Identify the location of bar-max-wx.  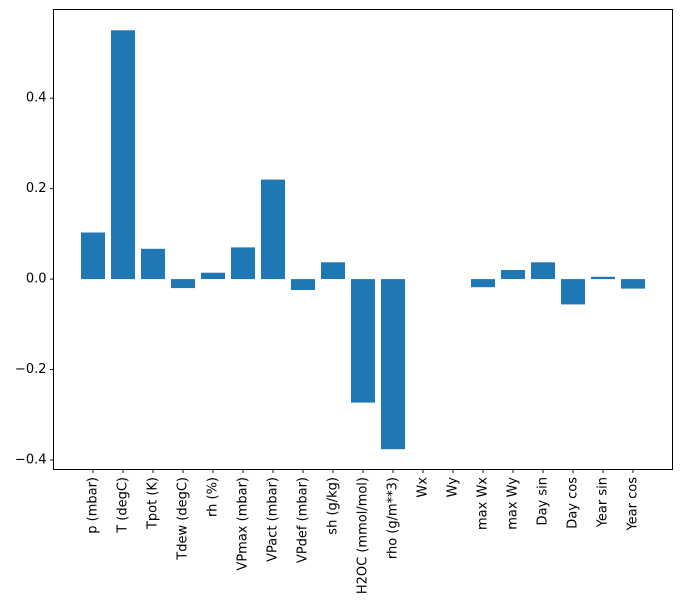
(483, 283).